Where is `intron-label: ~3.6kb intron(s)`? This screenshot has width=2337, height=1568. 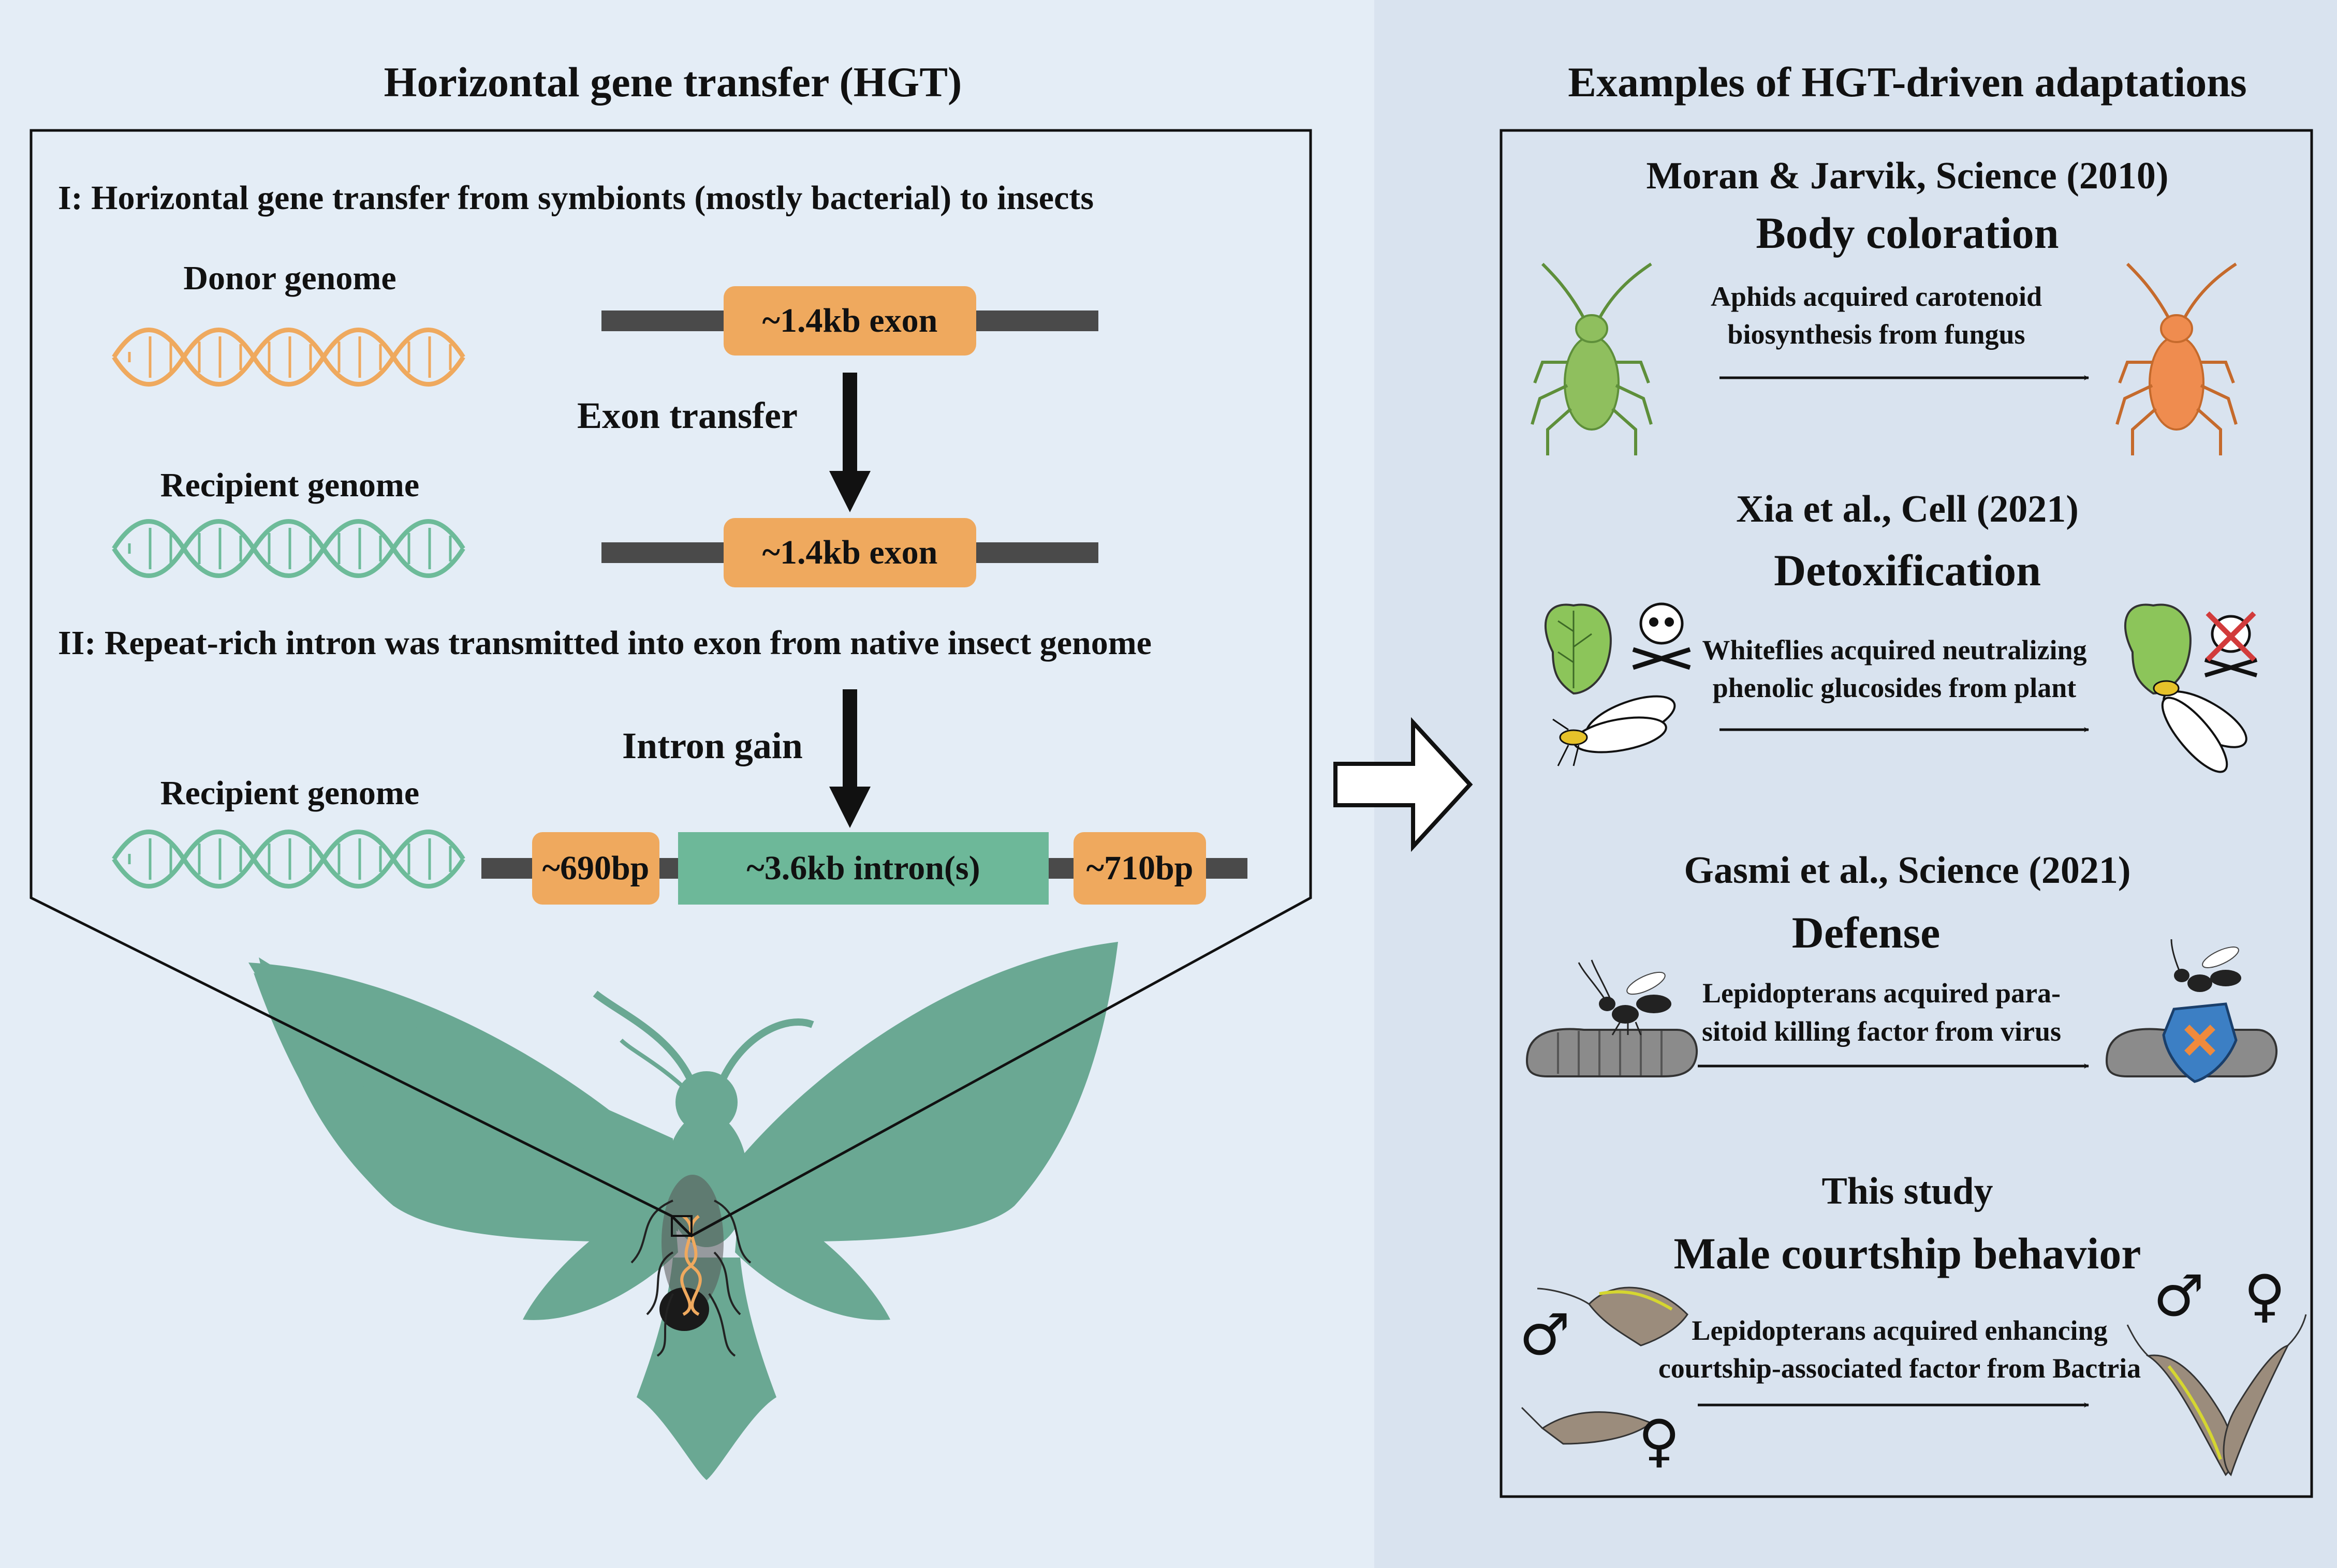 intron-label: ~3.6kb intron(s) is located at coordinates (863, 868).